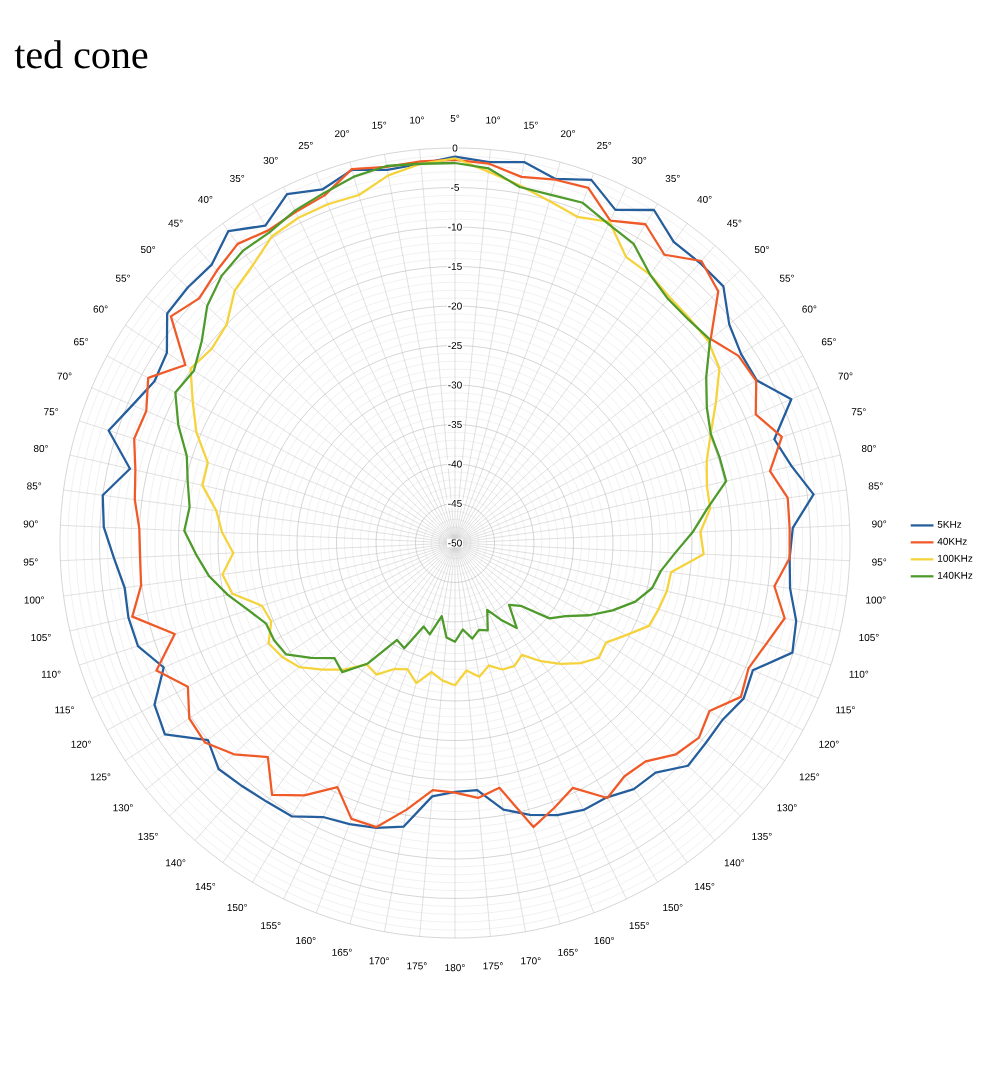 The image size is (1004, 1068). What do you see at coordinates (81, 54) in the screenshot?
I see `text: ted cone` at bounding box center [81, 54].